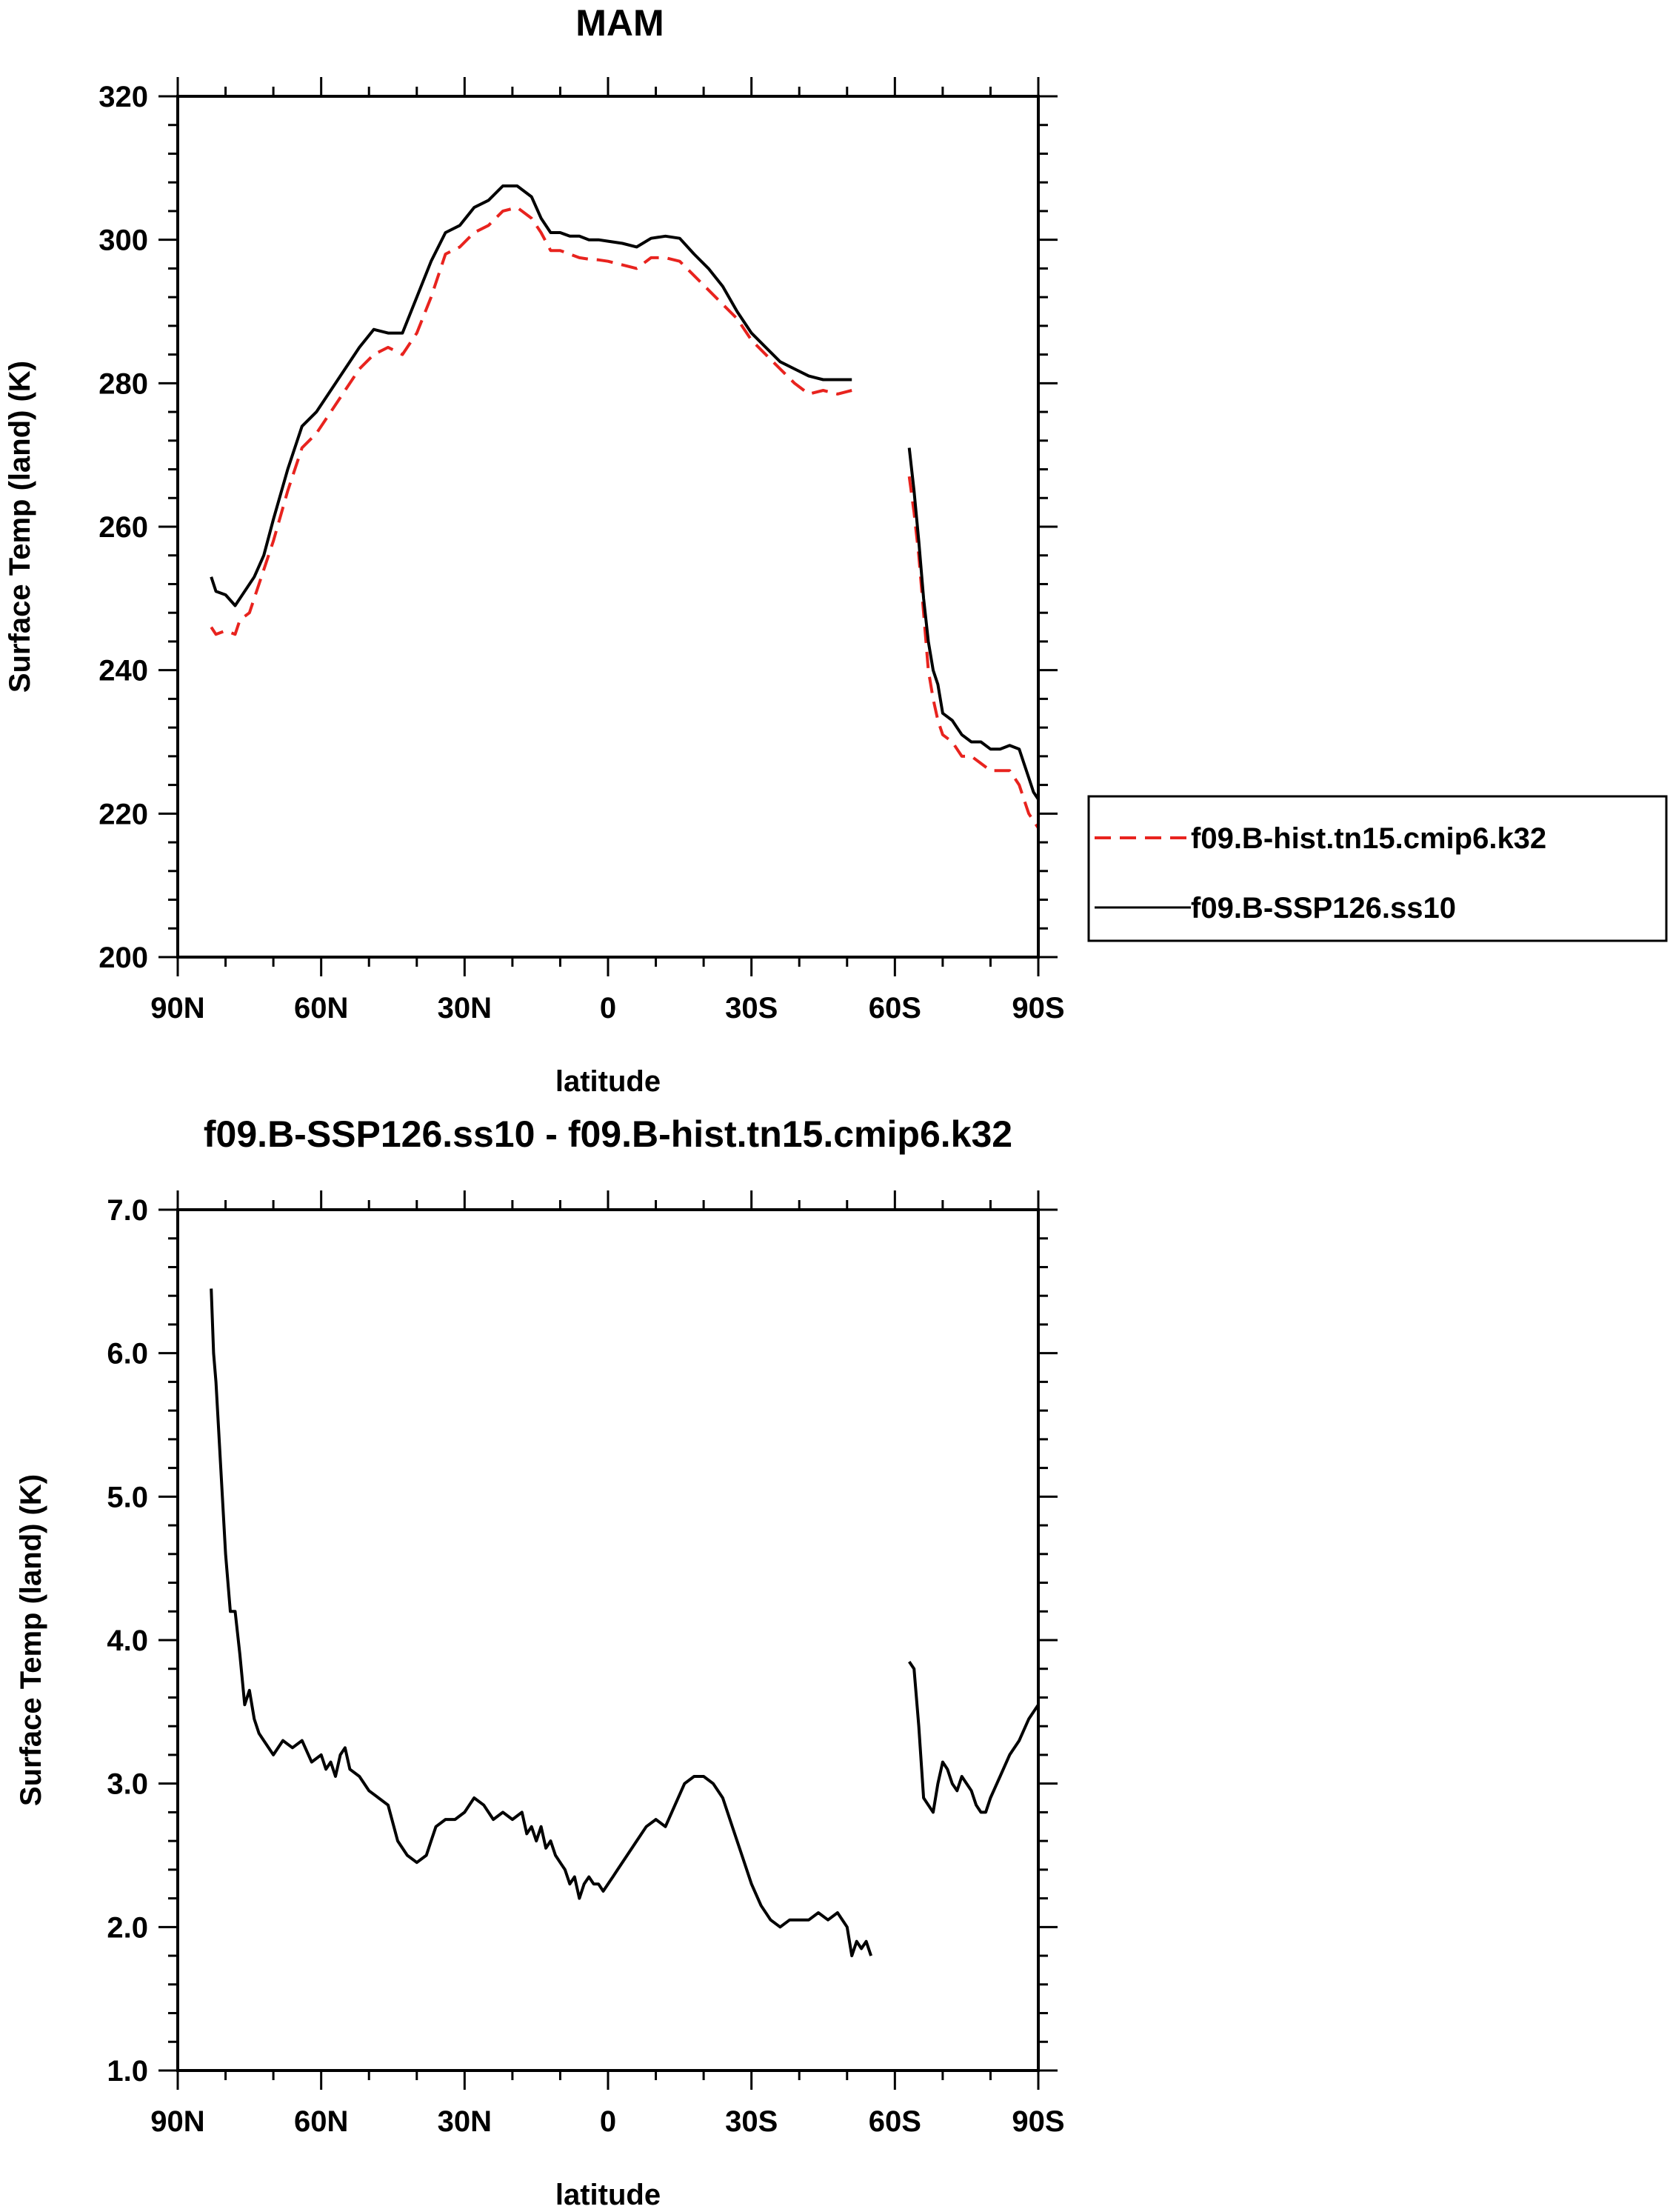  What do you see at coordinates (31, 1640) in the screenshot?
I see `chart-bottom-ylabel: Surface Temp (land) (K)` at bounding box center [31, 1640].